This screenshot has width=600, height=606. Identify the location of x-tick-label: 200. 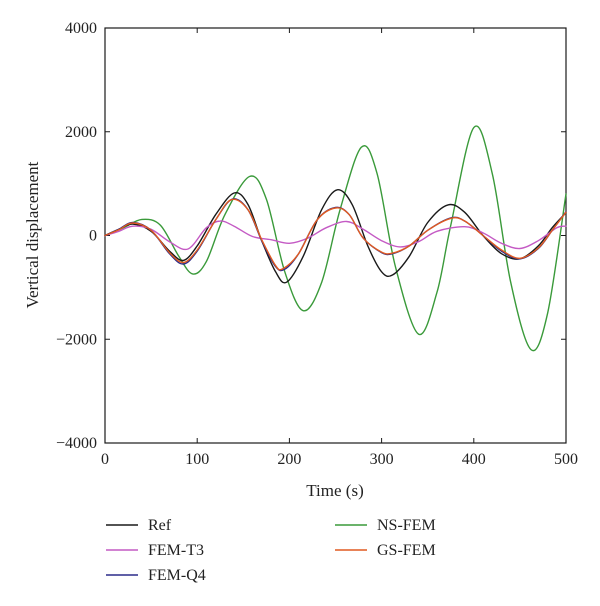
(289, 459).